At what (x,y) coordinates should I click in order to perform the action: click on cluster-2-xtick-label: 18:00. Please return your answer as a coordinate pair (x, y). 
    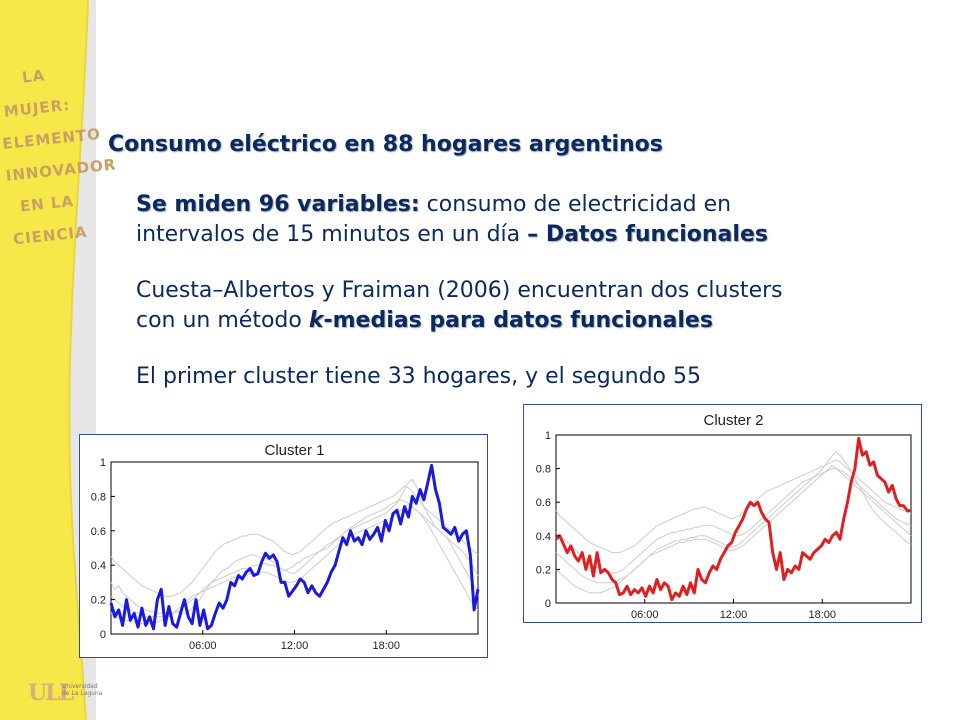
    Looking at the image, I should click on (822, 615).